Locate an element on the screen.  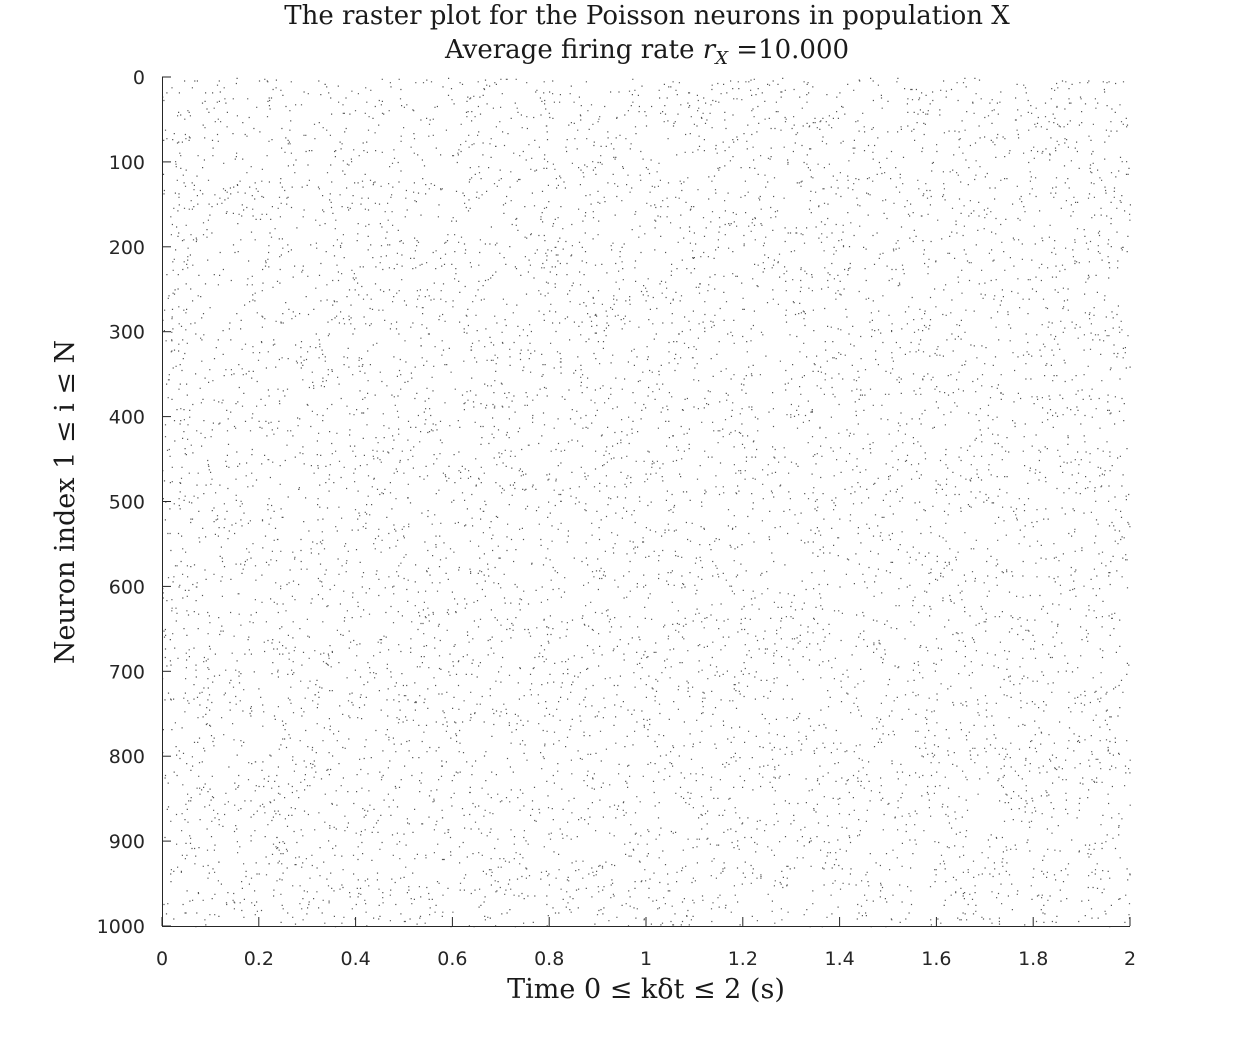
subtitle-value: =10.000 is located at coordinates (788, 50).